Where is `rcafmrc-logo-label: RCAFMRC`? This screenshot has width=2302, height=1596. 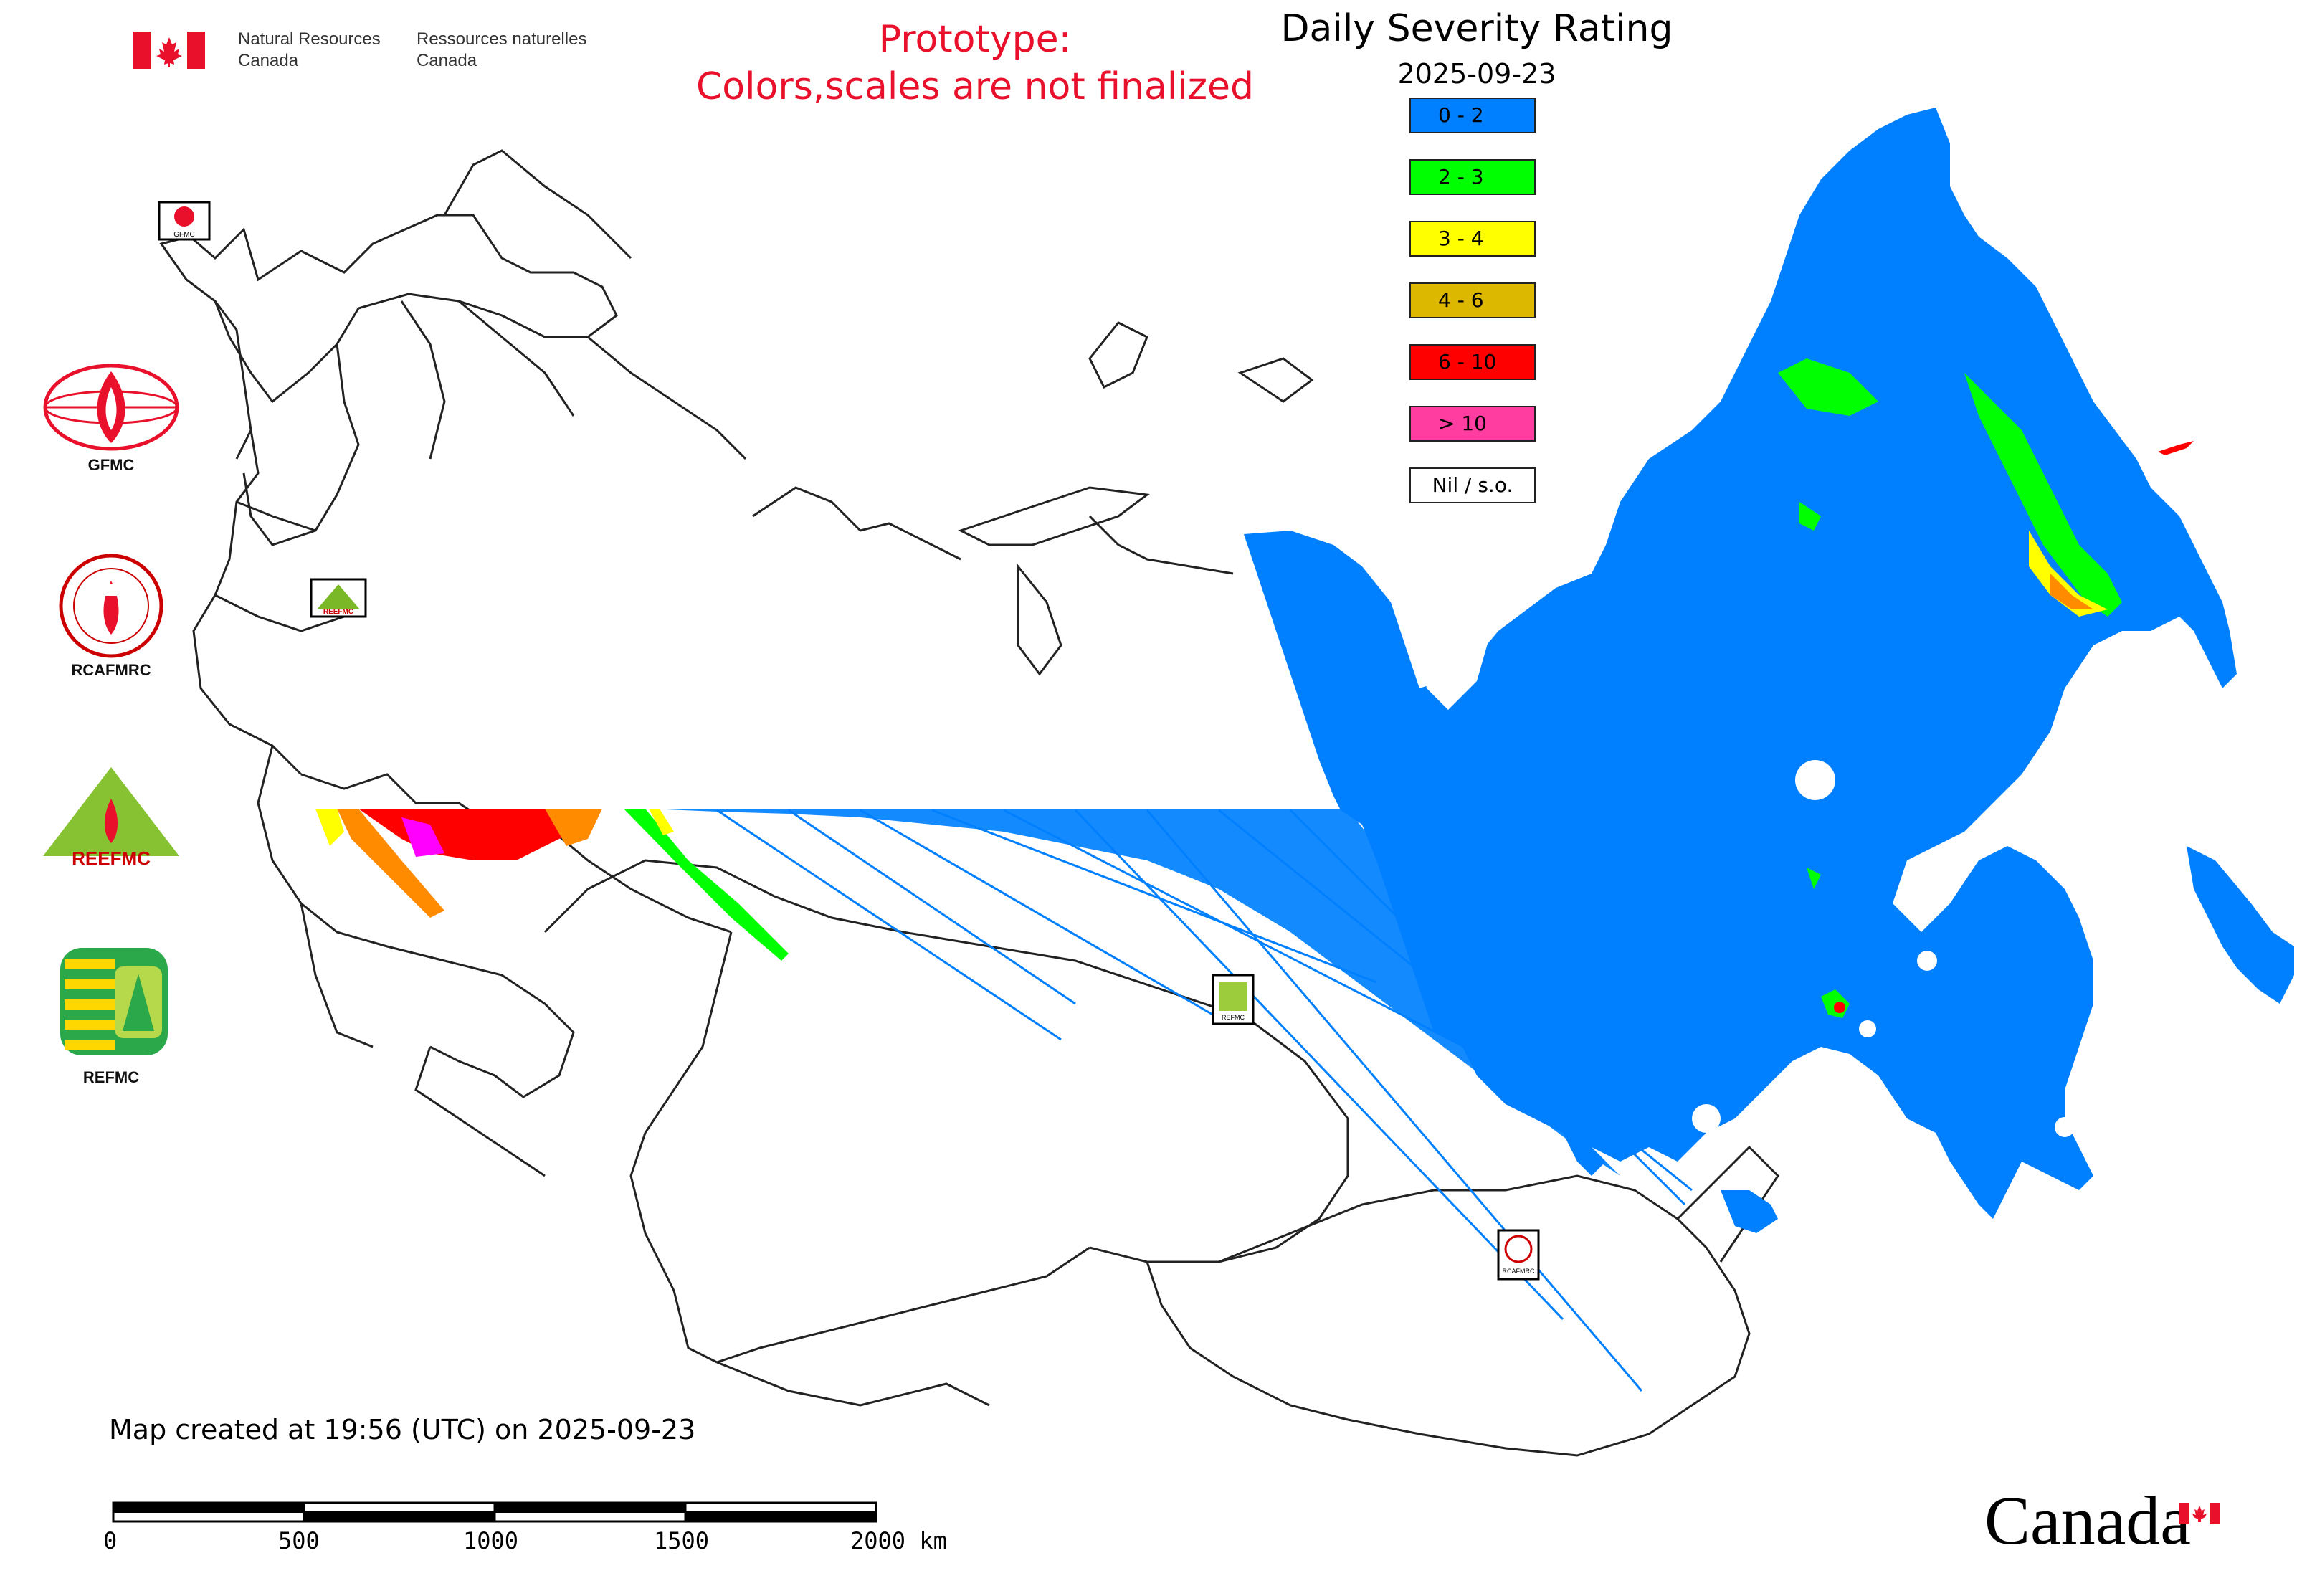
rcafmrc-logo-label: RCAFMRC is located at coordinates (111, 670).